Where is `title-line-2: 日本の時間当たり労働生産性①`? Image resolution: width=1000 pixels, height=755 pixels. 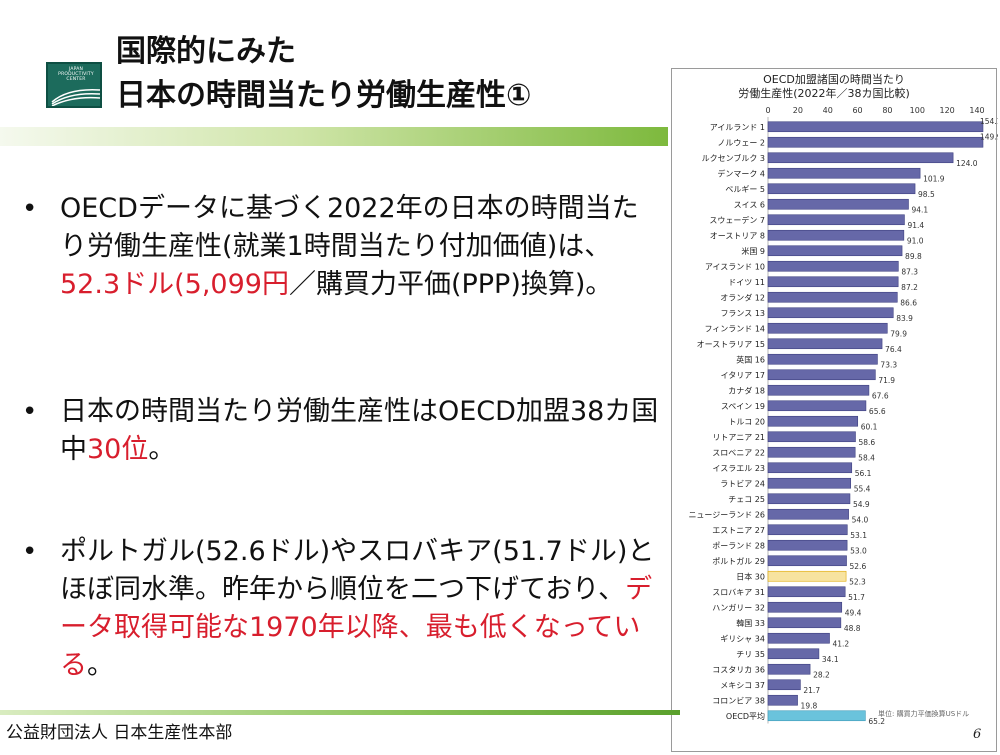
title-line-2: 日本の時間当たり労働生産性① is located at coordinates (324, 95).